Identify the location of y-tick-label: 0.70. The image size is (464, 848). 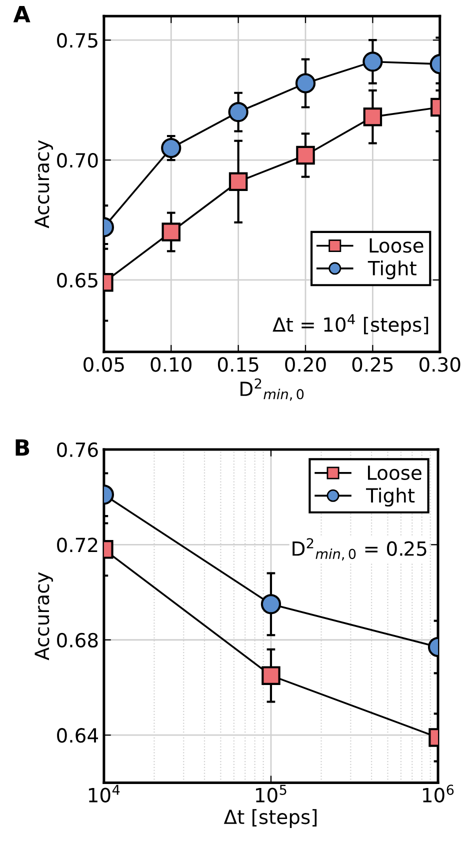
(77, 160).